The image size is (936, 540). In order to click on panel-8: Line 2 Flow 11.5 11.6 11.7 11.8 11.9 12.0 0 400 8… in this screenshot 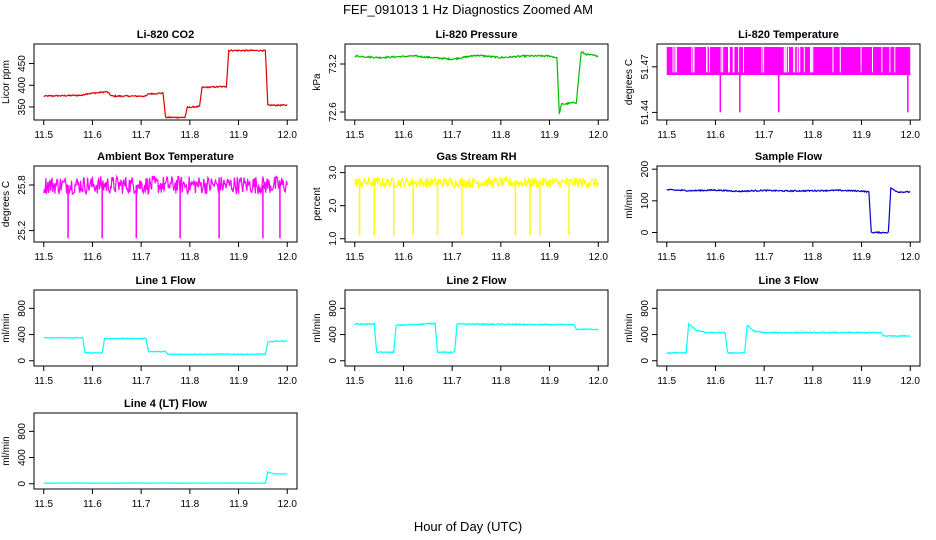, I will do `click(460, 331)`.